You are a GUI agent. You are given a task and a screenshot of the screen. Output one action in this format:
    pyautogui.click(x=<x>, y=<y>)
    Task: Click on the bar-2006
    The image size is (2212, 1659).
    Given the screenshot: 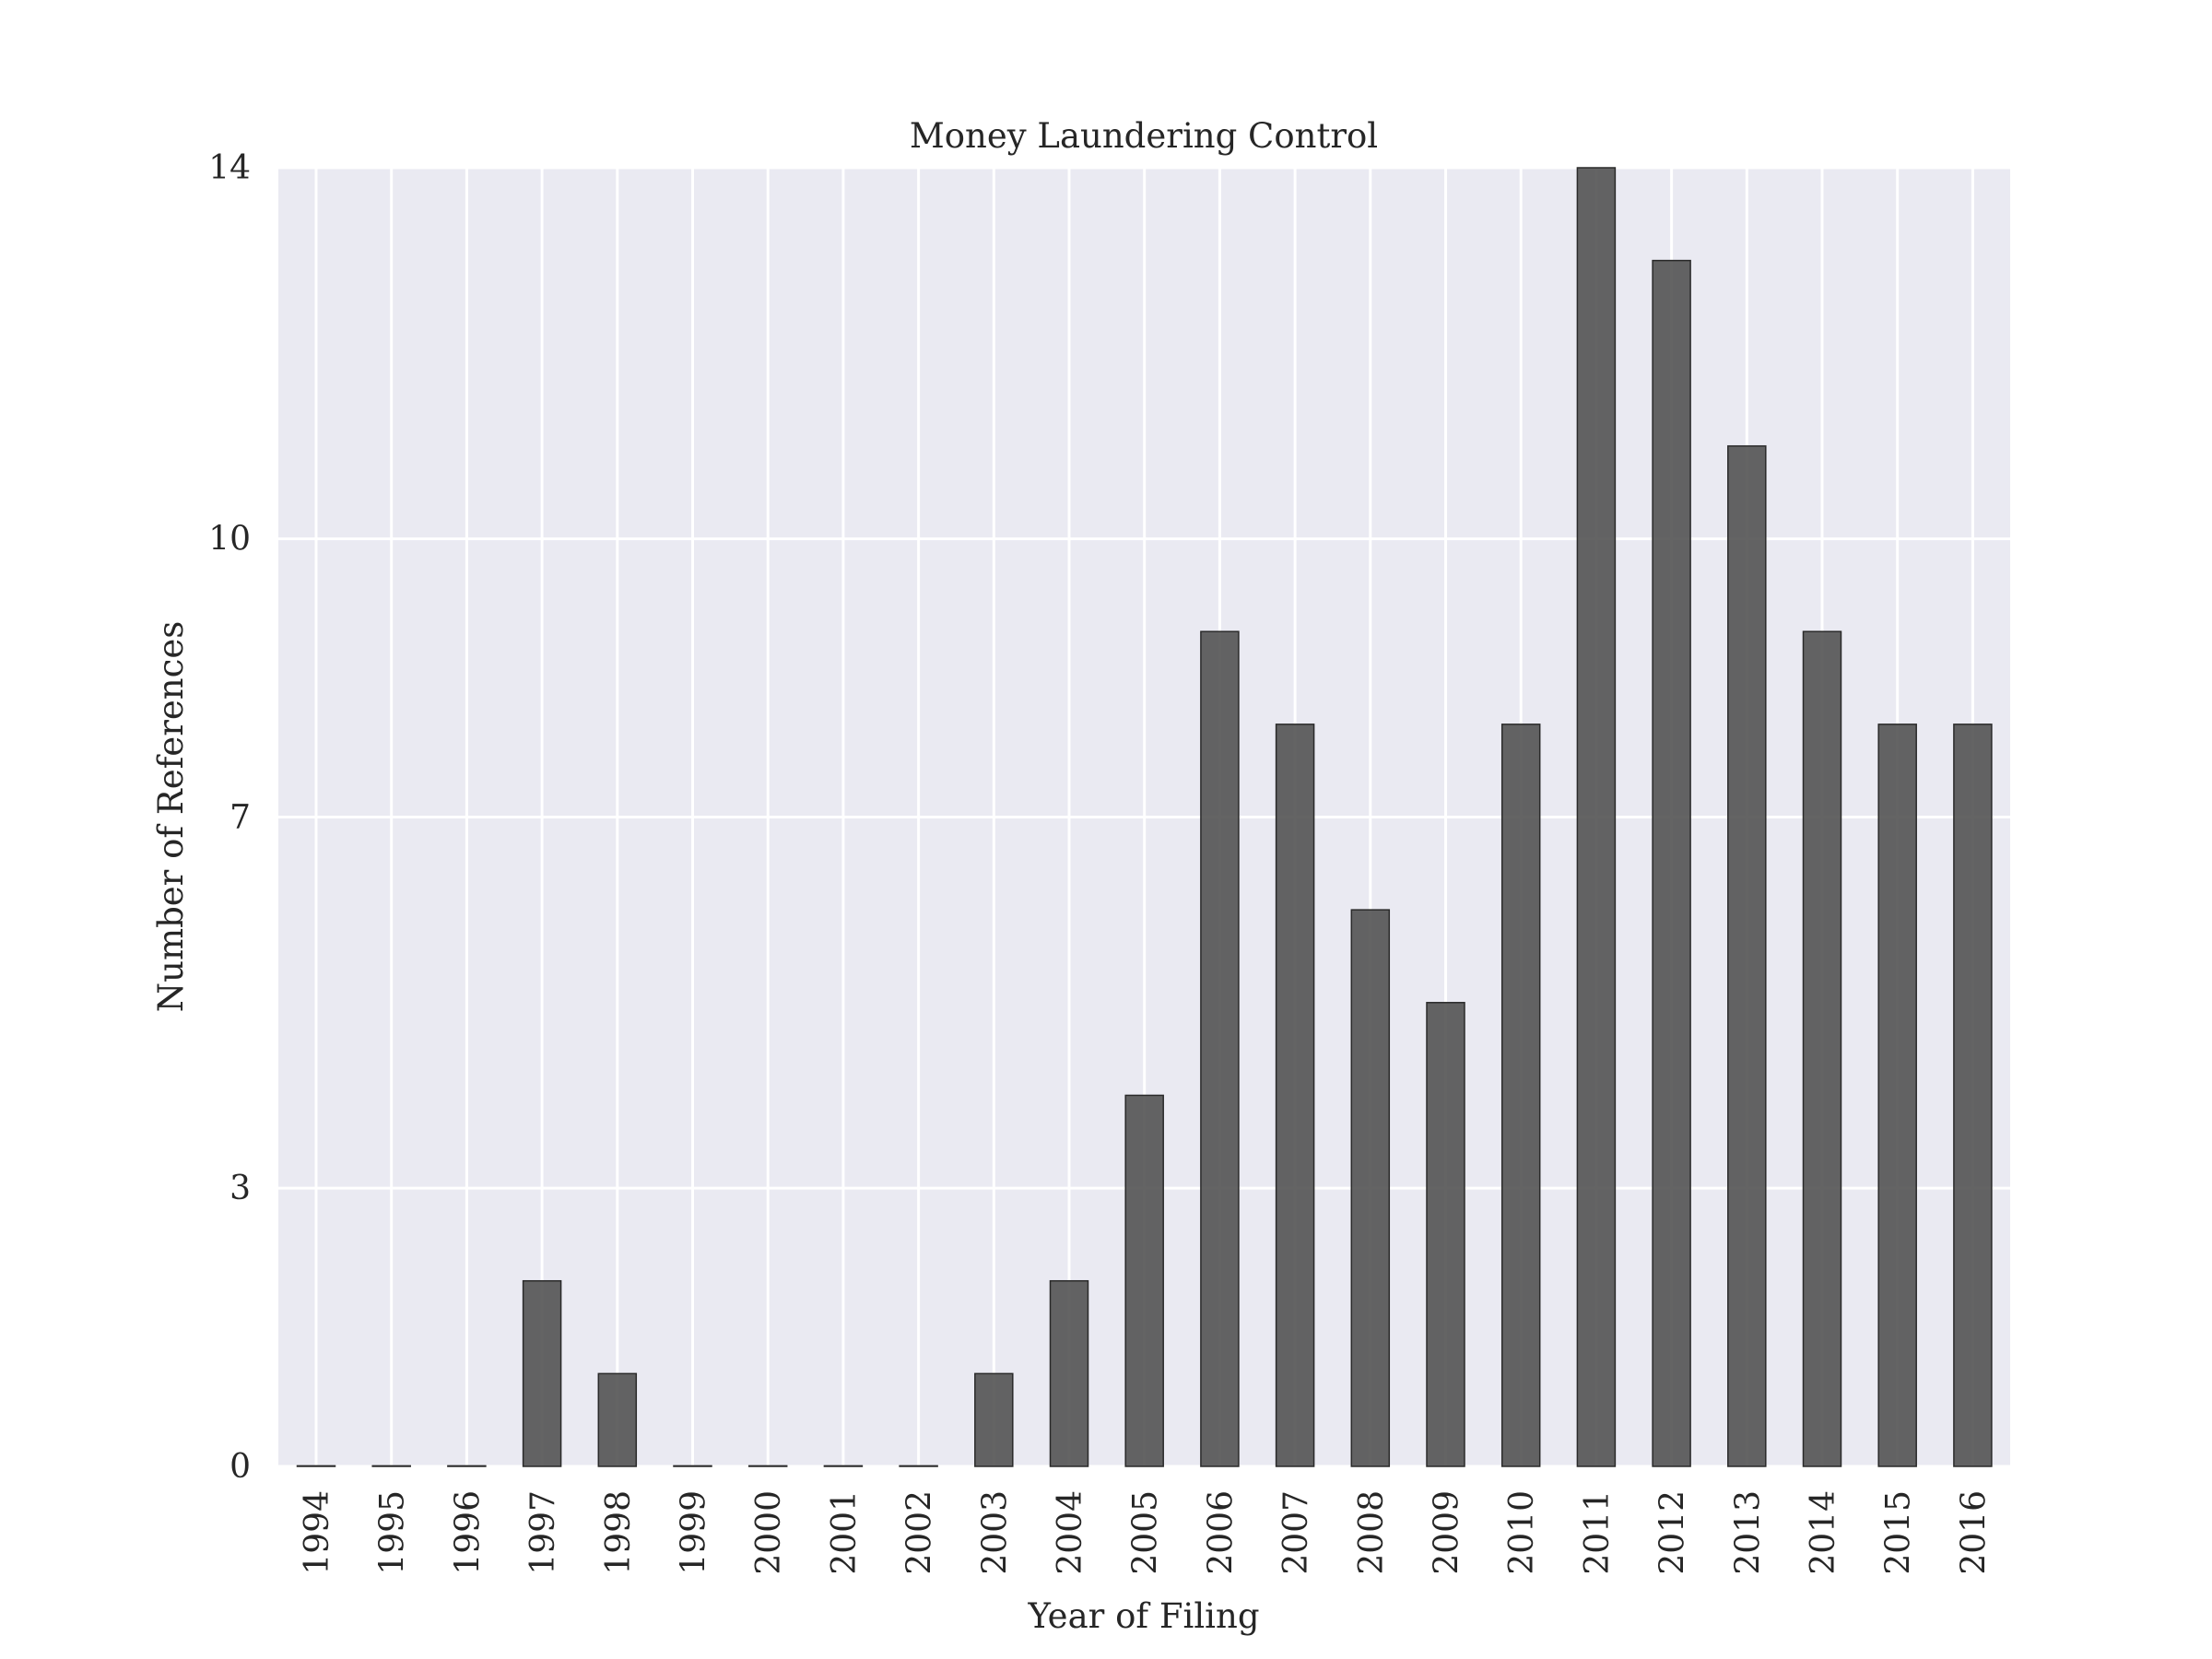 What is the action you would take?
    pyautogui.click(x=1220, y=1048)
    